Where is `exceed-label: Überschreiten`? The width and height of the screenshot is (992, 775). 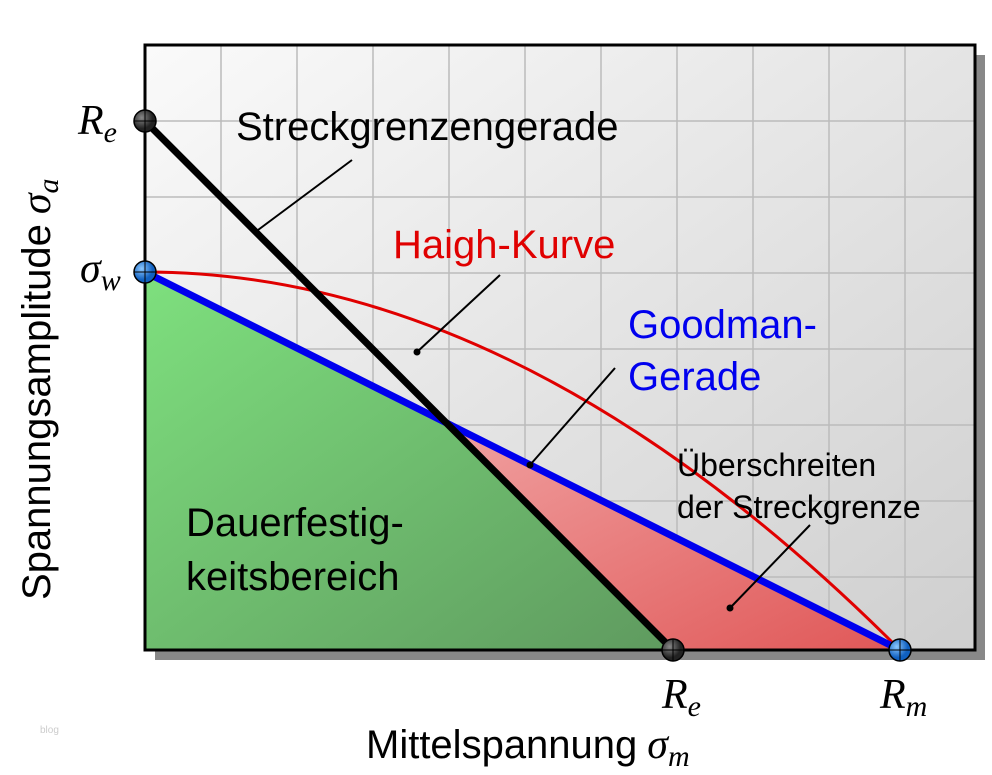
exceed-label: Überschreiten is located at coordinates (776, 465).